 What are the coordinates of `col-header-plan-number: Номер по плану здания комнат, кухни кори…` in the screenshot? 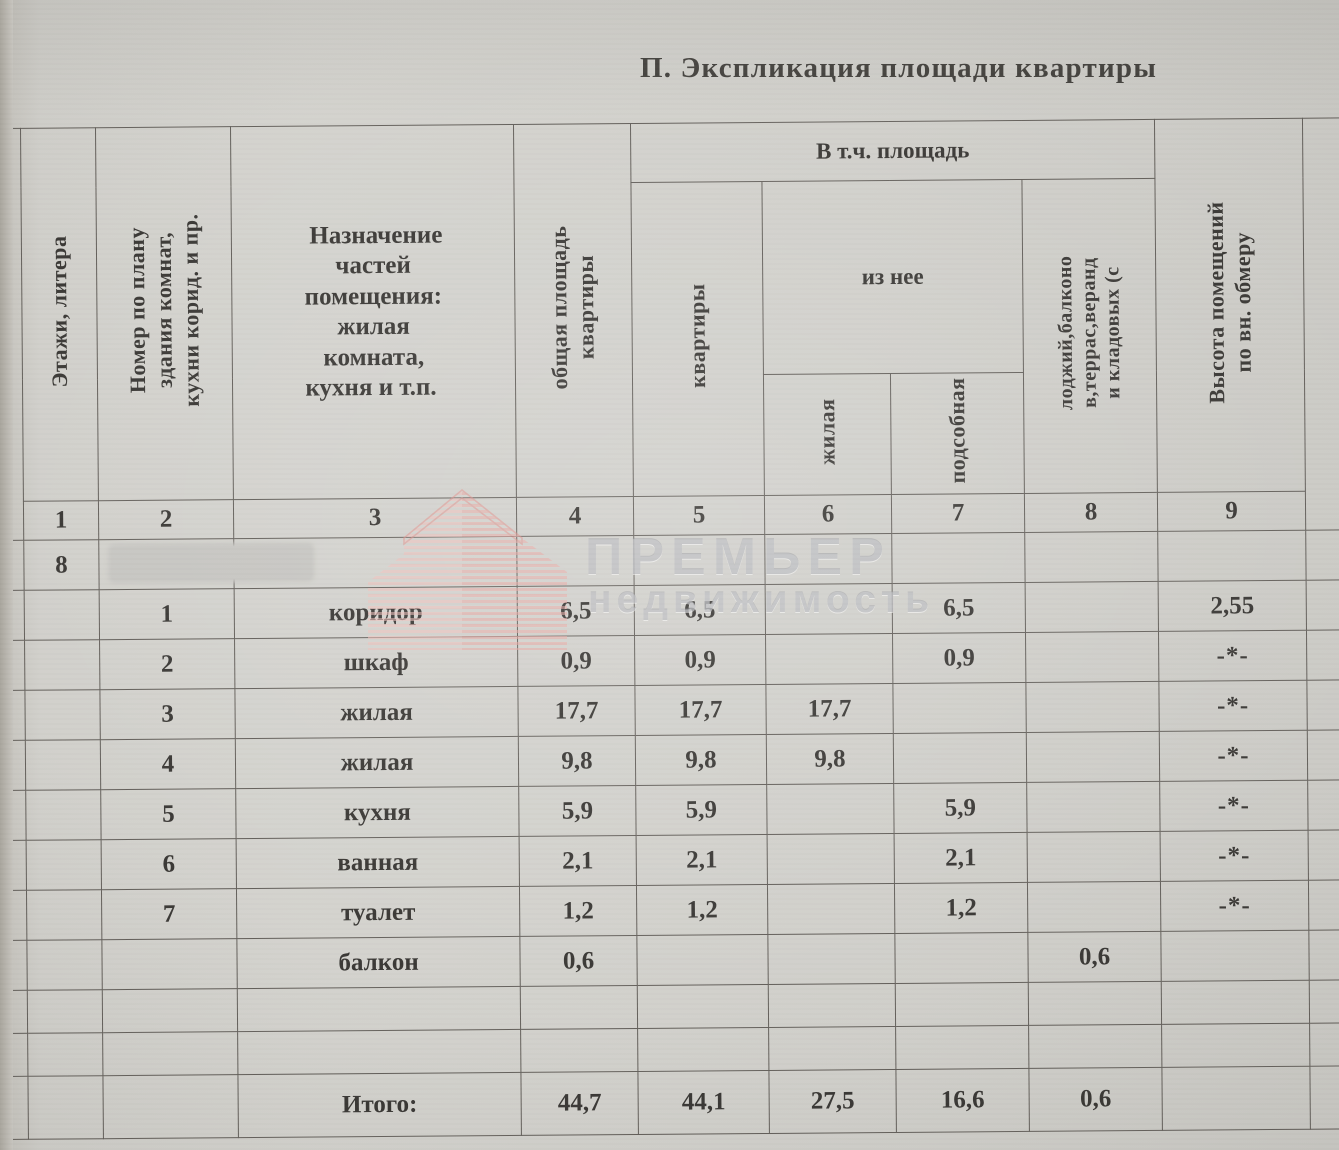 It's located at (164, 313).